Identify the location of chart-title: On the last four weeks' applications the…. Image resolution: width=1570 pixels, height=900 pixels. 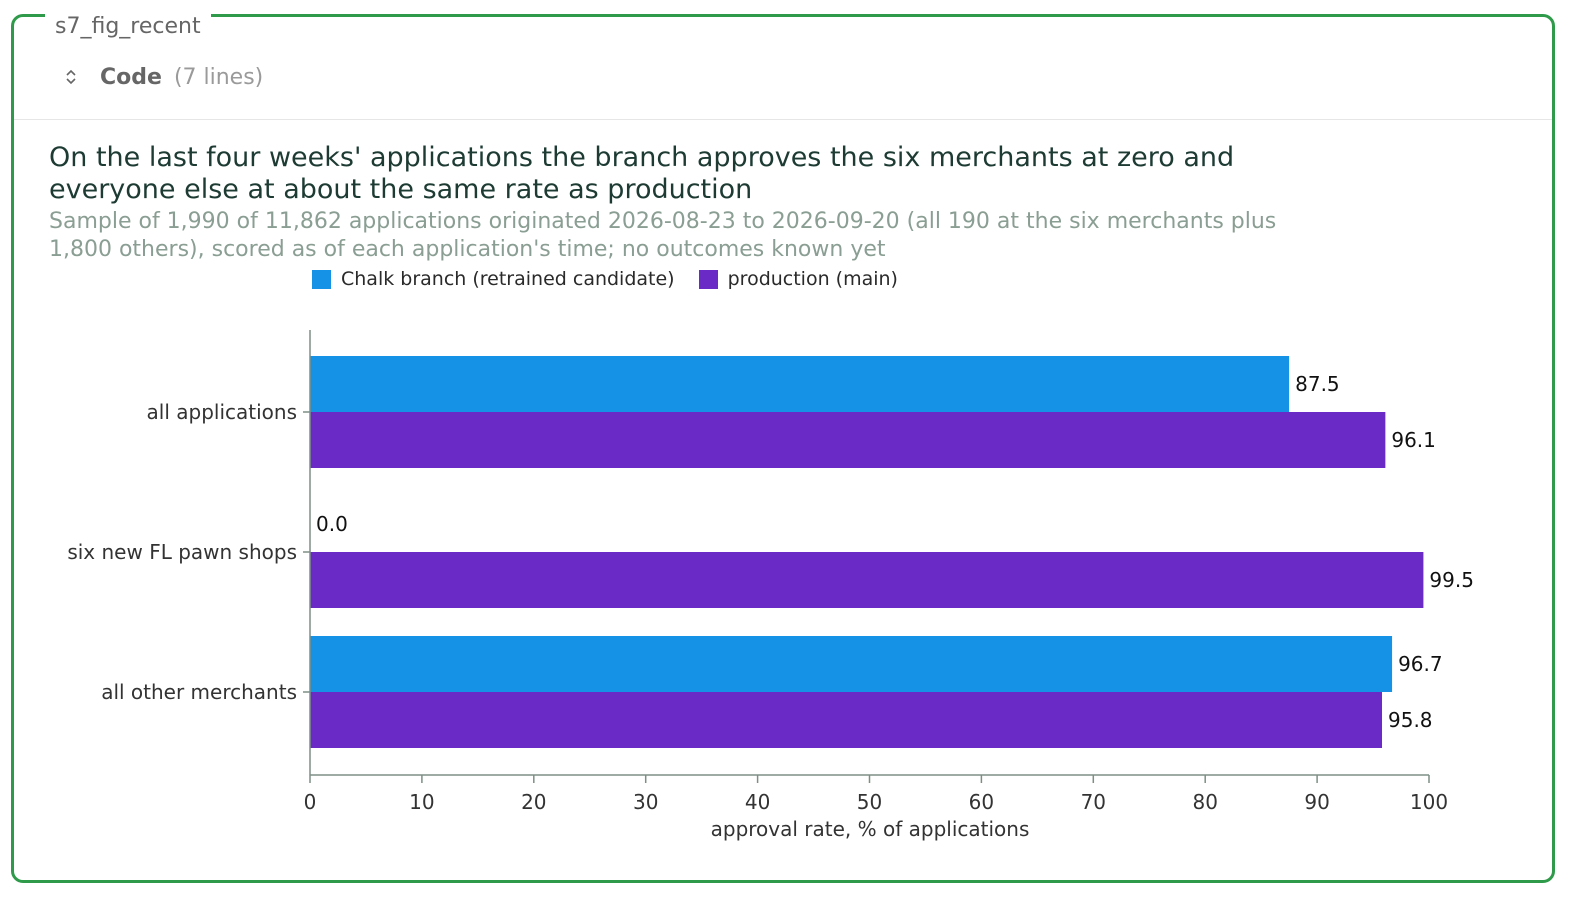
(642, 173).